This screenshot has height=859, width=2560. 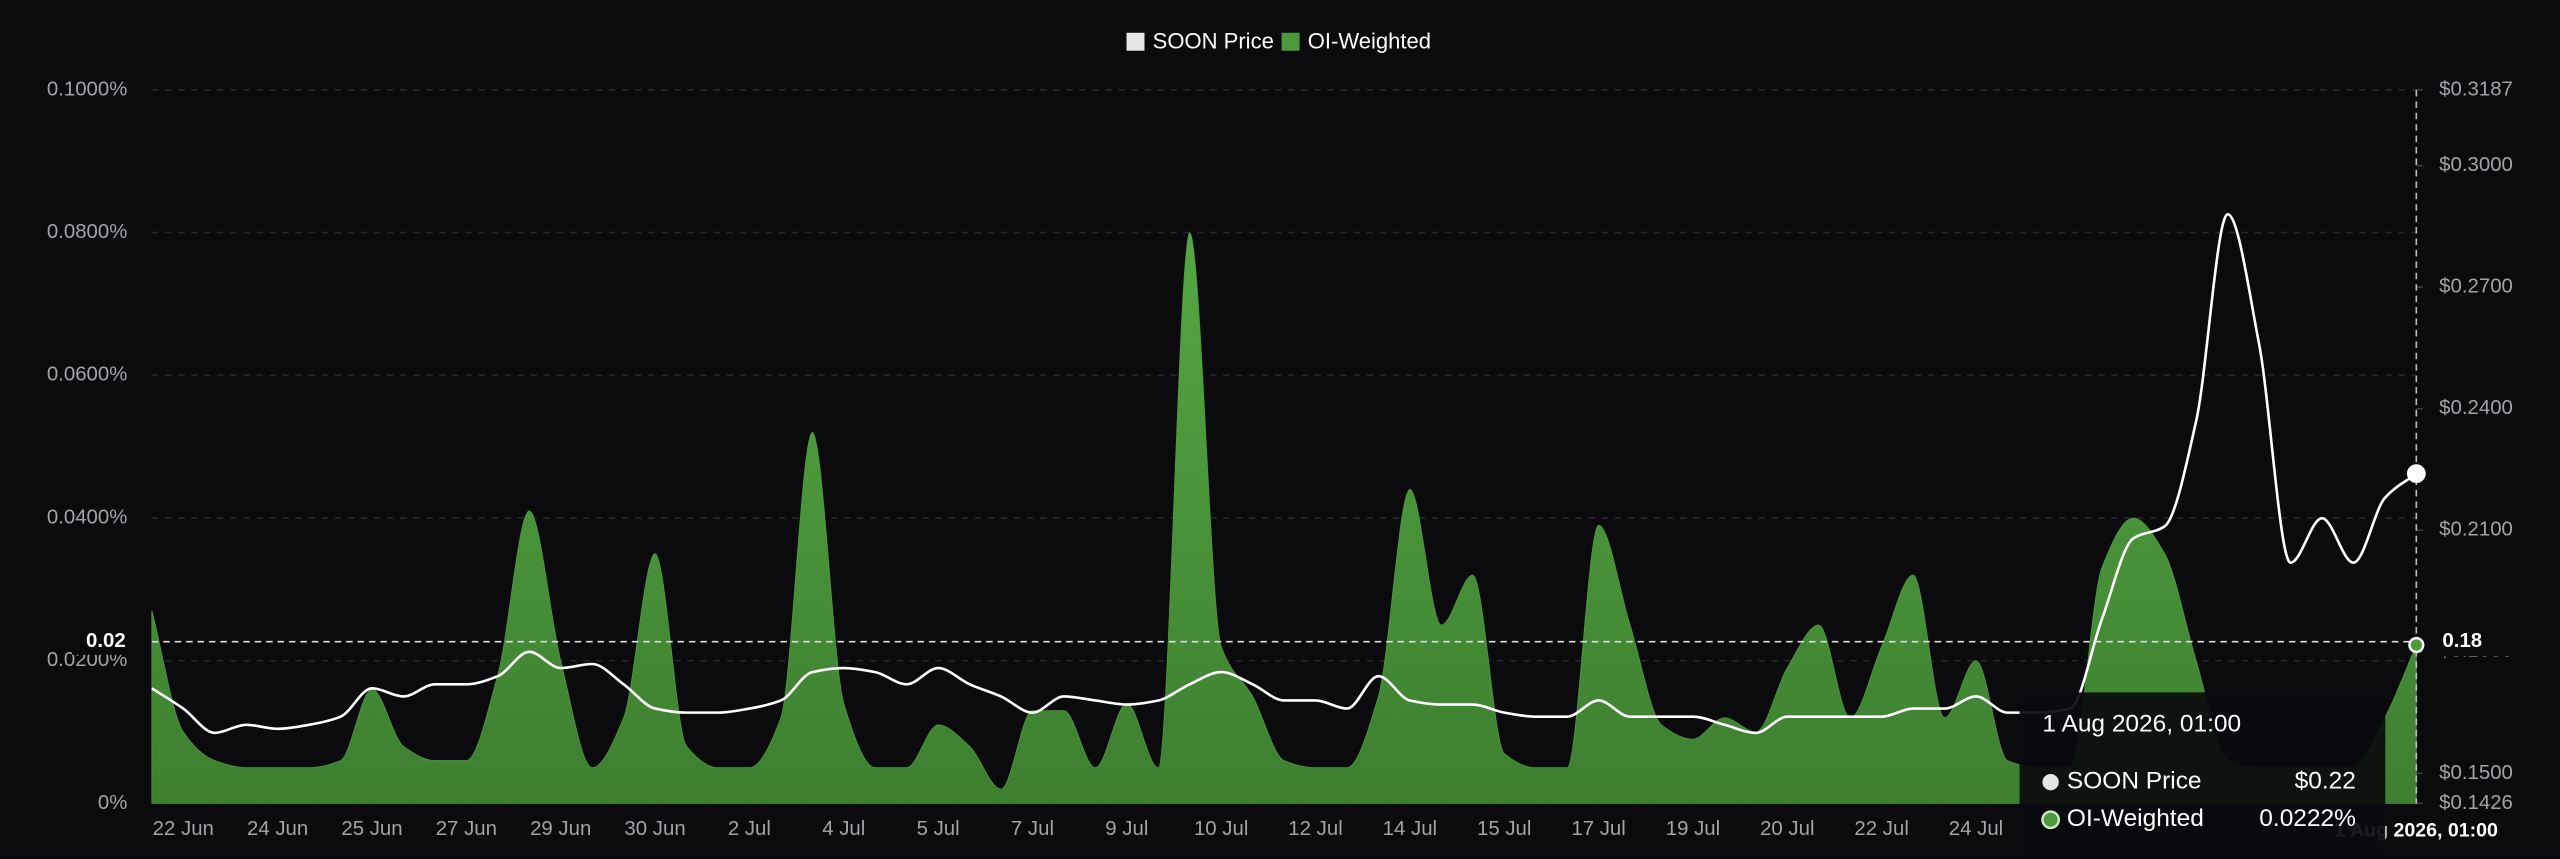 What do you see at coordinates (2307, 818) in the screenshot?
I see `tooltip-value: 0.0222%` at bounding box center [2307, 818].